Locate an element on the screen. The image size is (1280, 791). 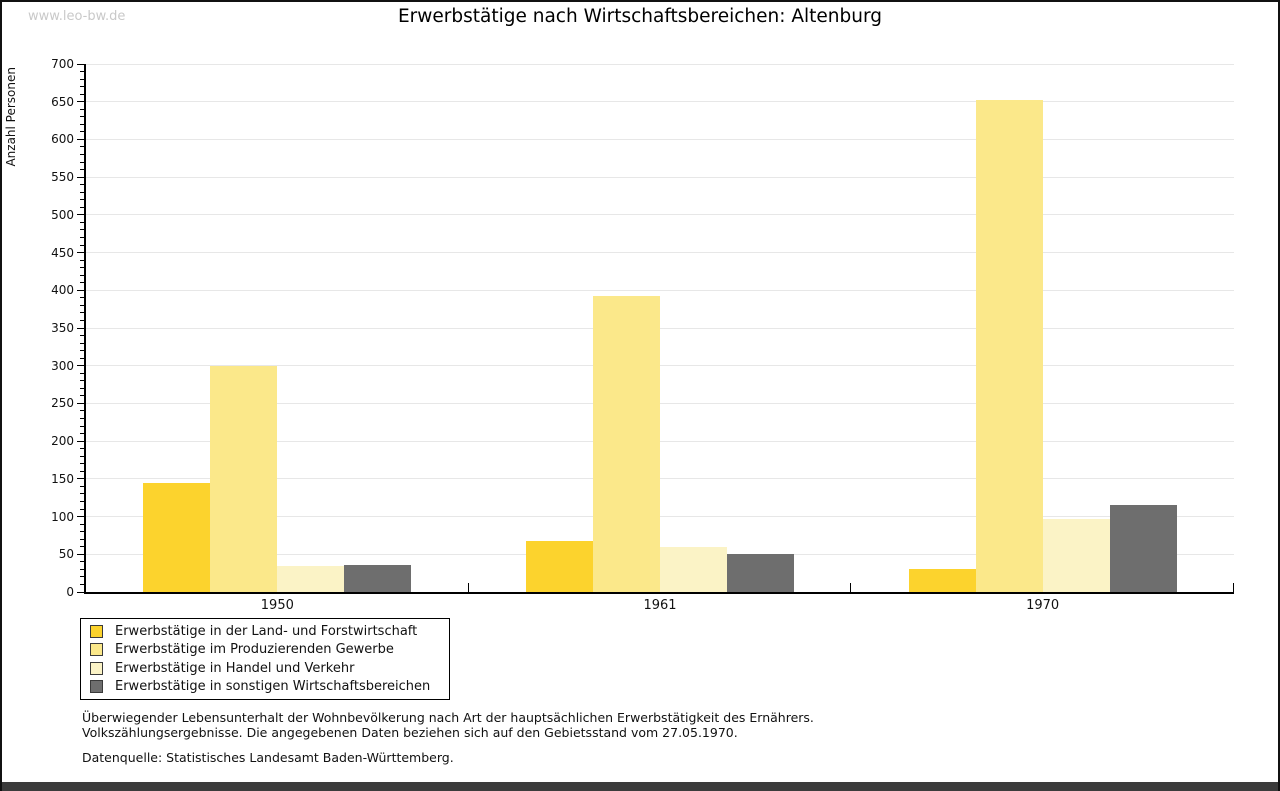
y-axis-tick-label: 0 is located at coordinates (70, 592).